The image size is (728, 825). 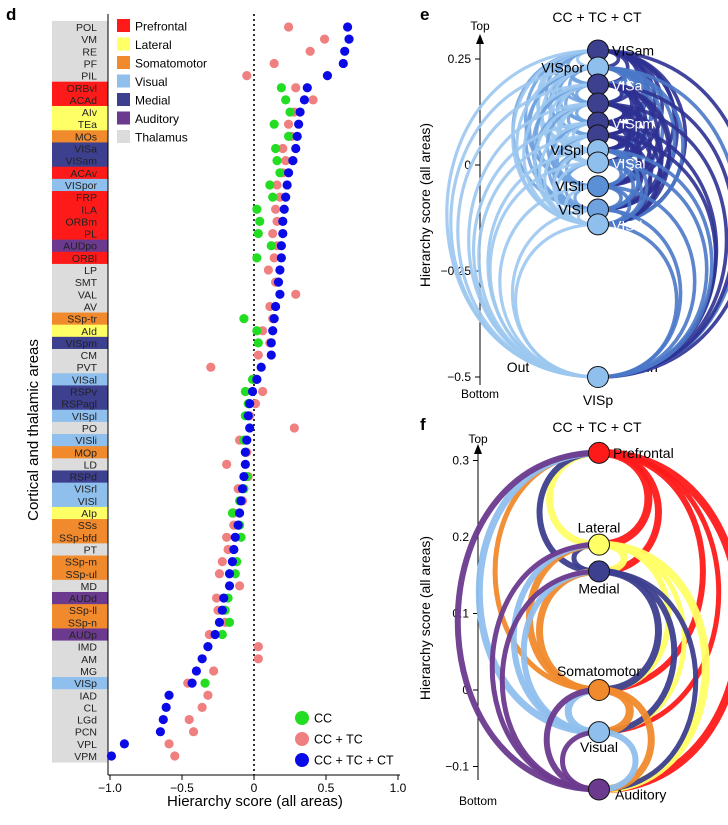 What do you see at coordinates (459, 377) in the screenshot?
I see `y-tick-label: −0.5` at bounding box center [459, 377].